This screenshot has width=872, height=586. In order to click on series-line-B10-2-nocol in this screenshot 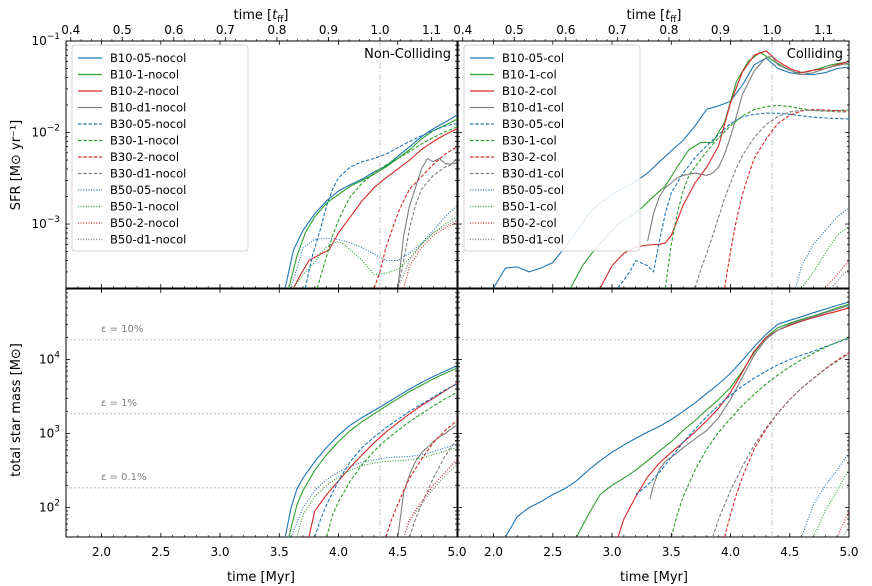, I will do `click(375, 208)`.